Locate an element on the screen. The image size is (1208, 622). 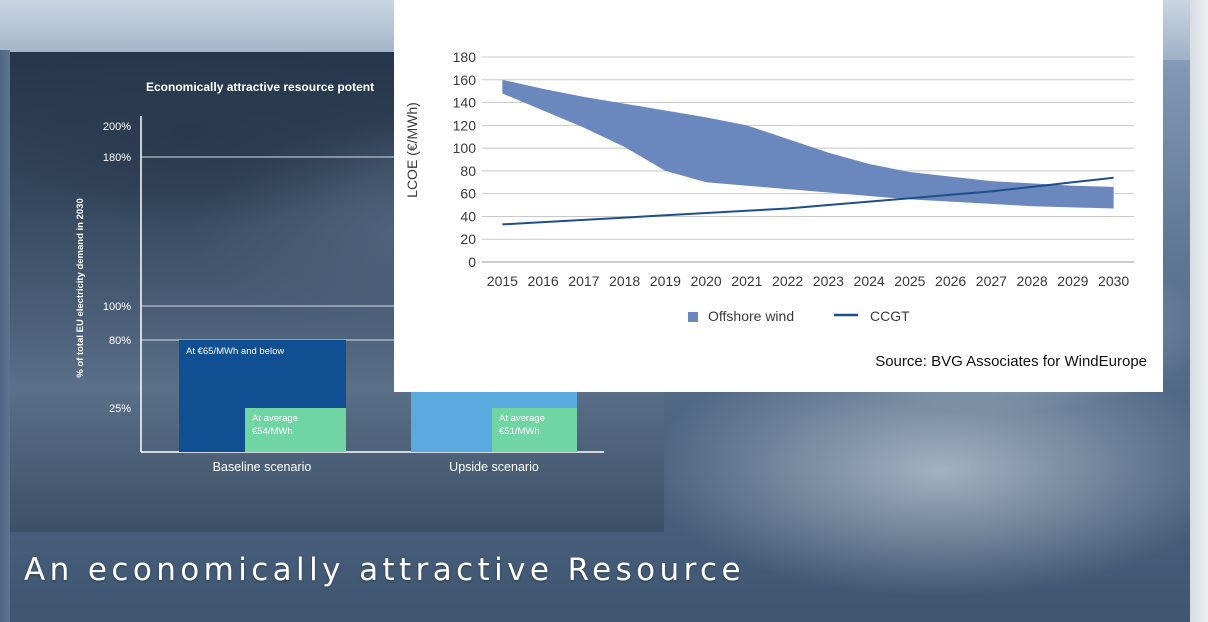
legend-label-ccgt: CCGT is located at coordinates (890, 316).